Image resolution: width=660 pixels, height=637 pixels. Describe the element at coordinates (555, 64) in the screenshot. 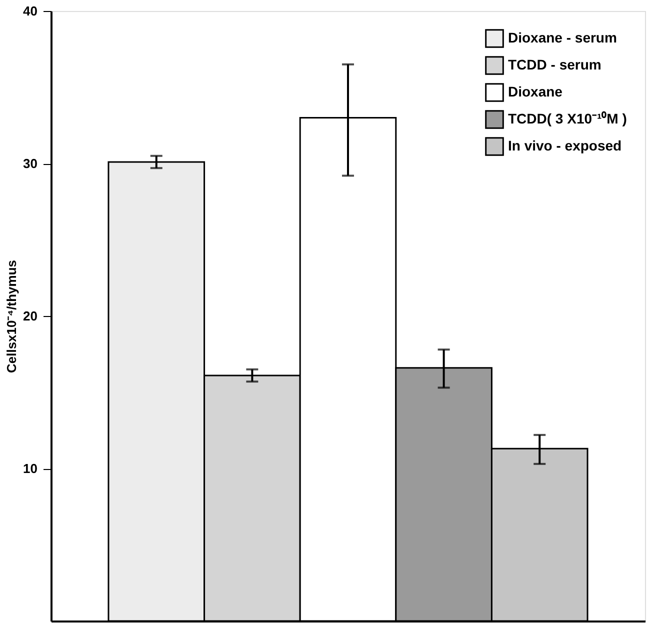

I see `legend-label: TCDD - serum` at that location.